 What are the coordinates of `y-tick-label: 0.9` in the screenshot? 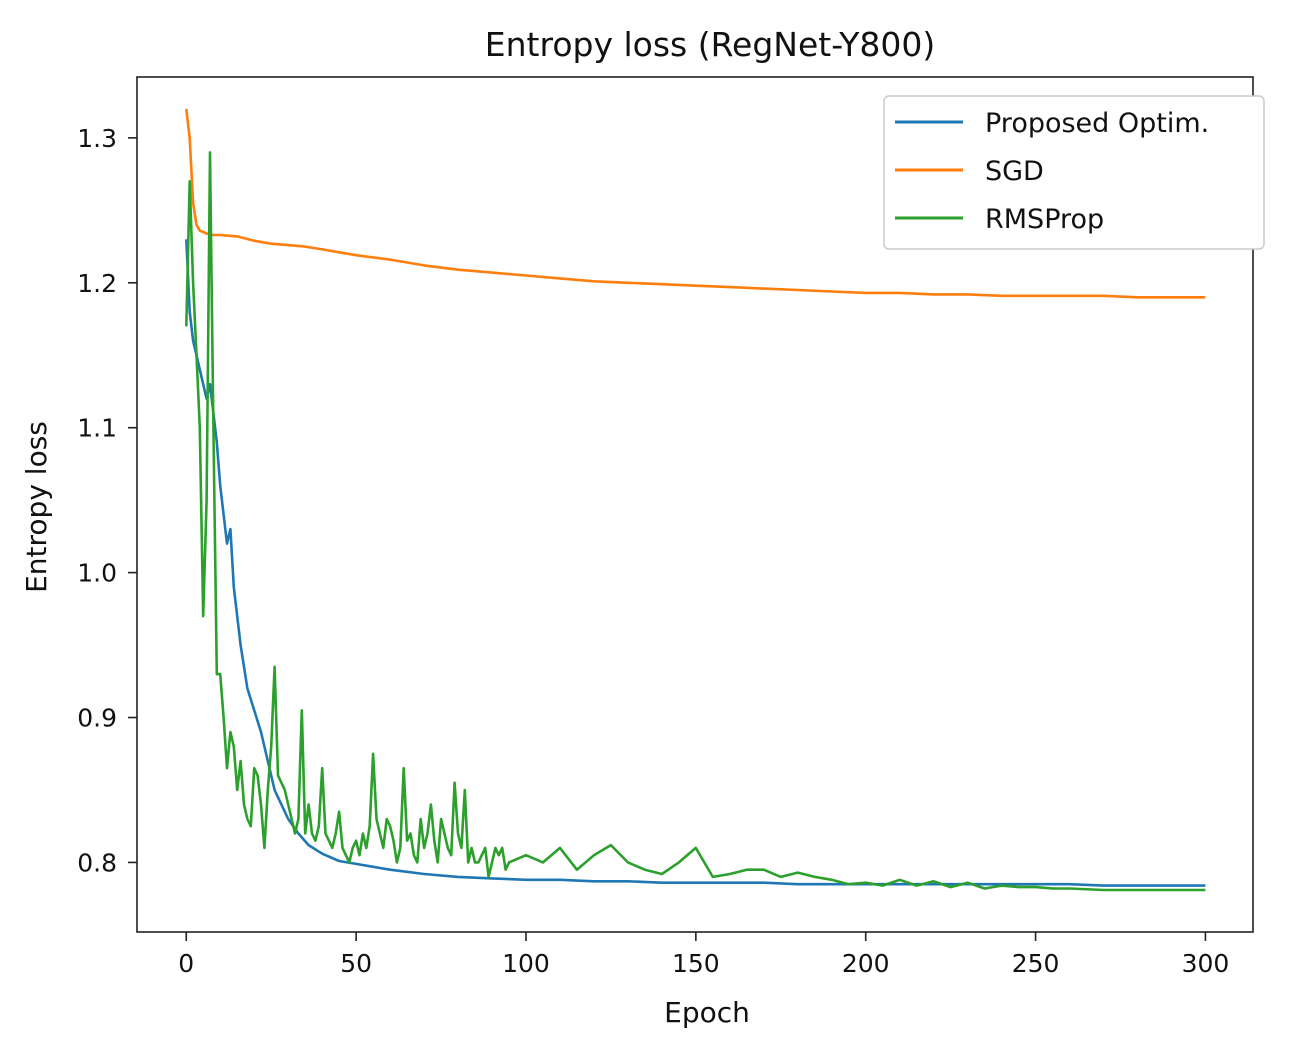 It's located at (97, 718).